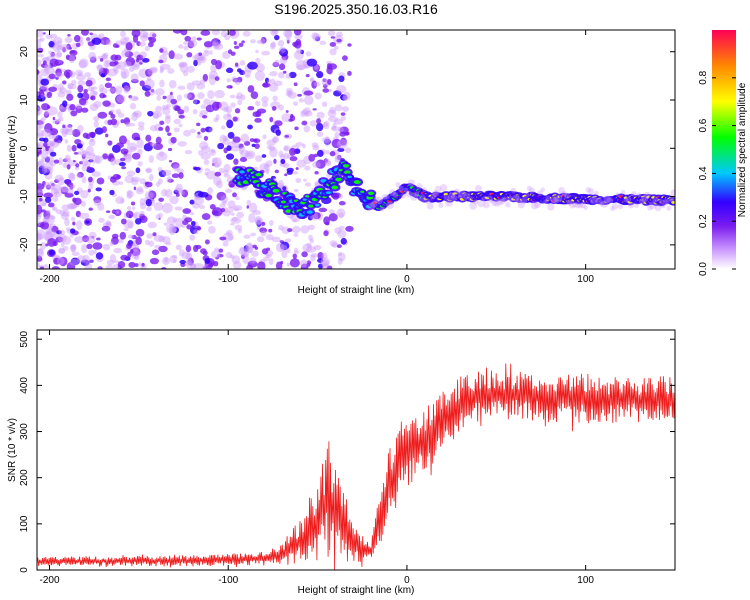 The height and width of the screenshot is (600, 750). What do you see at coordinates (724, 149) in the screenshot?
I see `colorbar-gradient` at bounding box center [724, 149].